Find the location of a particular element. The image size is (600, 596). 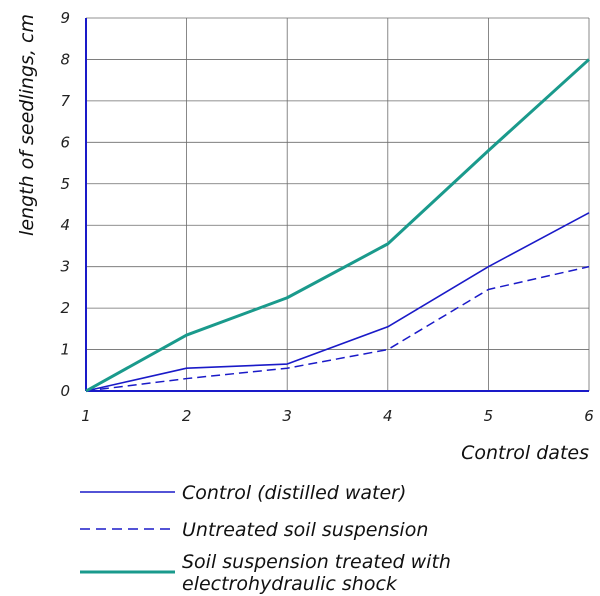

y-tick-label: 3 is located at coordinates (65, 267).